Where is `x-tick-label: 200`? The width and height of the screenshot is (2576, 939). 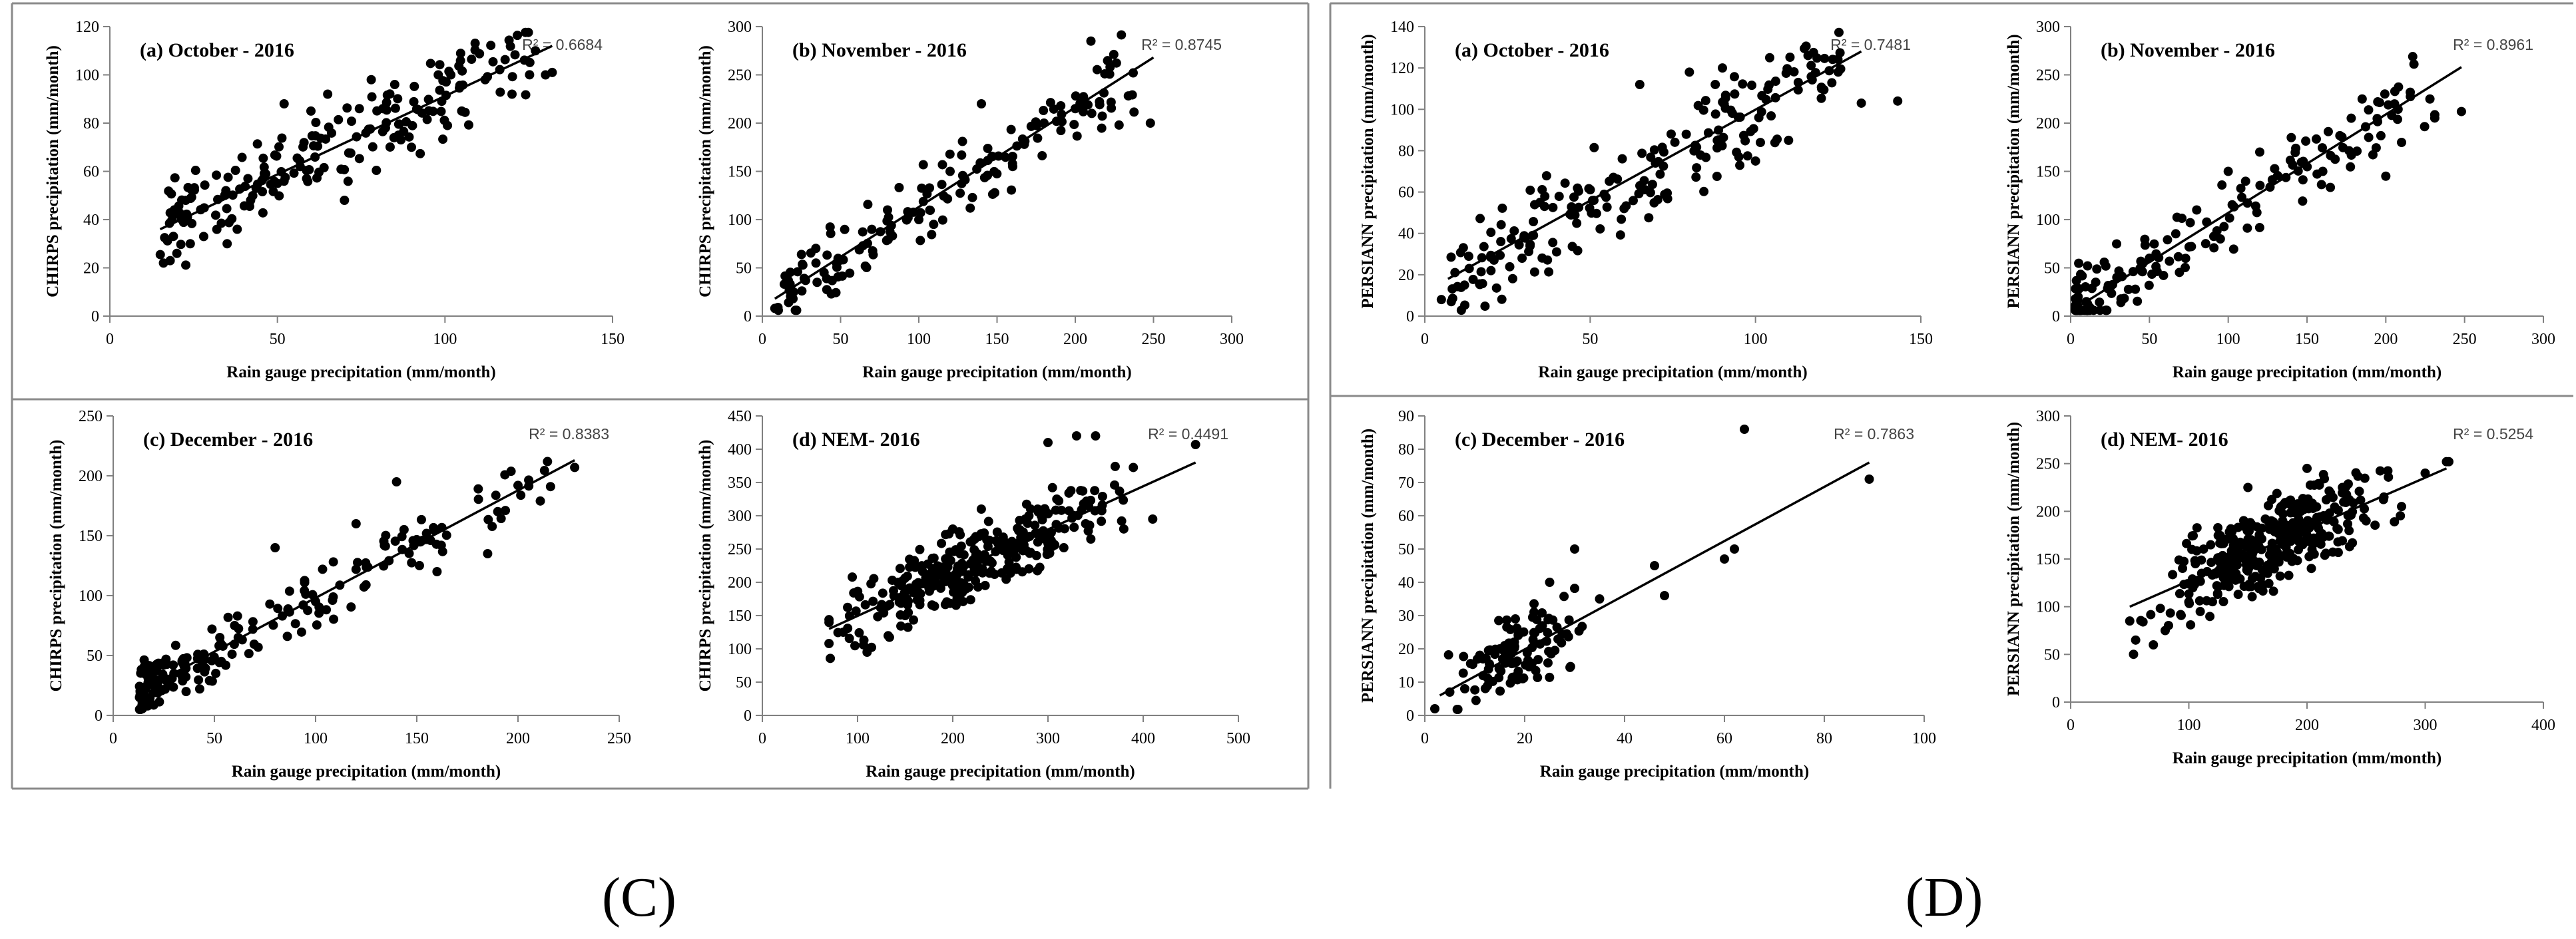 x-tick-label: 200 is located at coordinates (1075, 340).